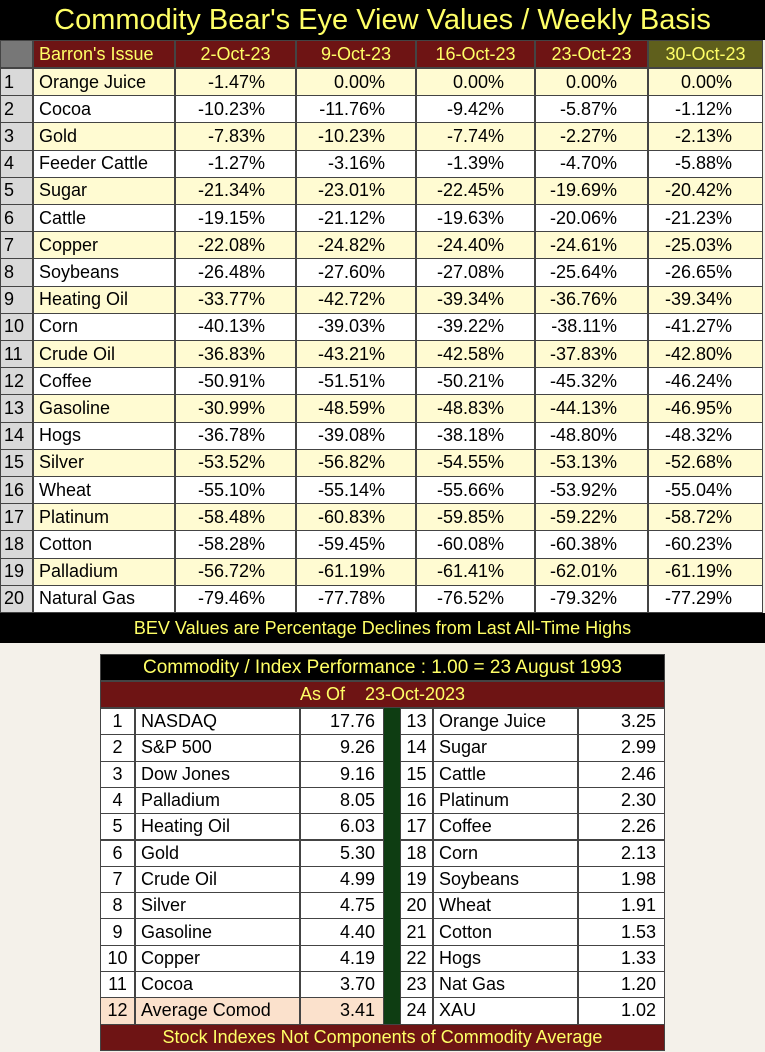  What do you see at coordinates (356, 381) in the screenshot?
I see `bev-value: -51.51%` at bounding box center [356, 381].